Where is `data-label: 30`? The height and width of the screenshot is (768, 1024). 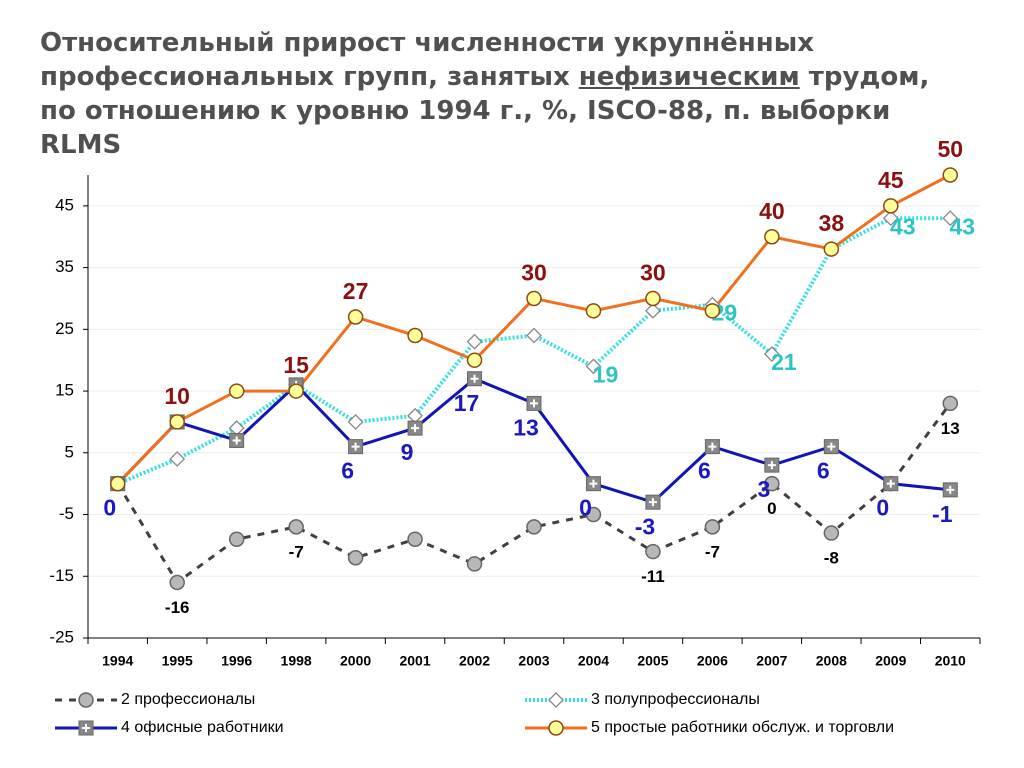 data-label: 30 is located at coordinates (653, 273).